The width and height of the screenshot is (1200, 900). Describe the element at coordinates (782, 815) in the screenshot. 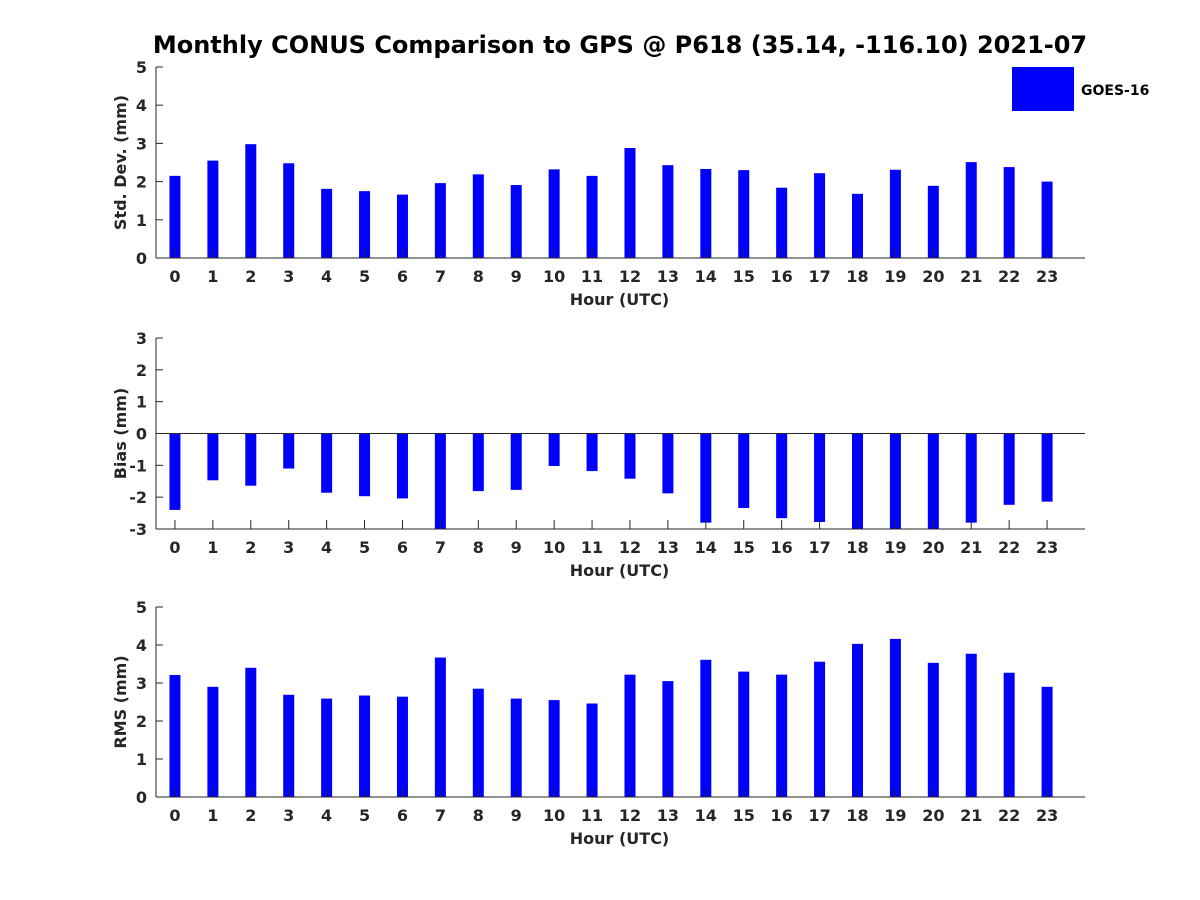

I see `x-tick-label: 16` at that location.